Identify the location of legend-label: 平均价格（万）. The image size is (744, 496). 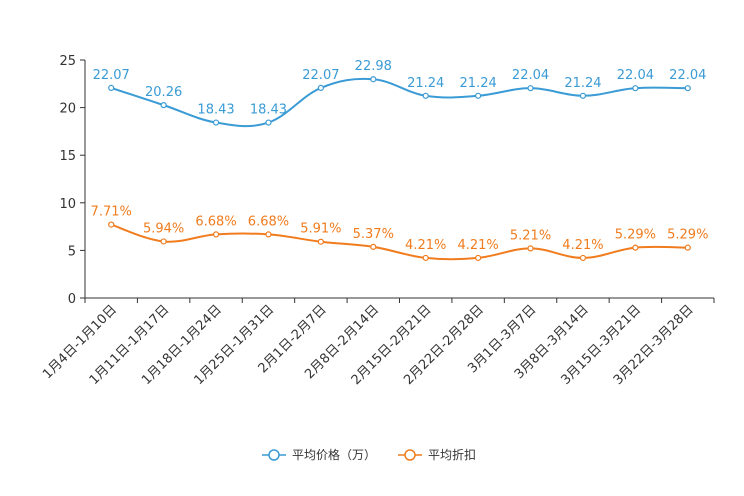
(334, 454).